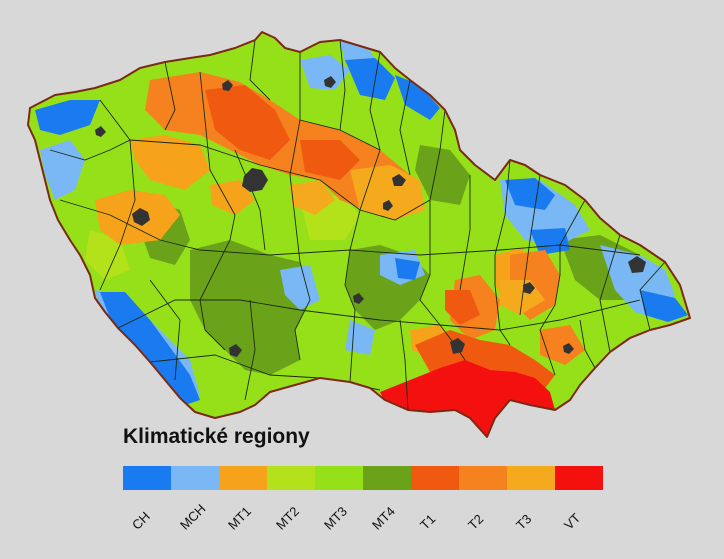 The width and height of the screenshot is (724, 559). What do you see at coordinates (358, 298) in the screenshot?
I see `city-jihlava` at bounding box center [358, 298].